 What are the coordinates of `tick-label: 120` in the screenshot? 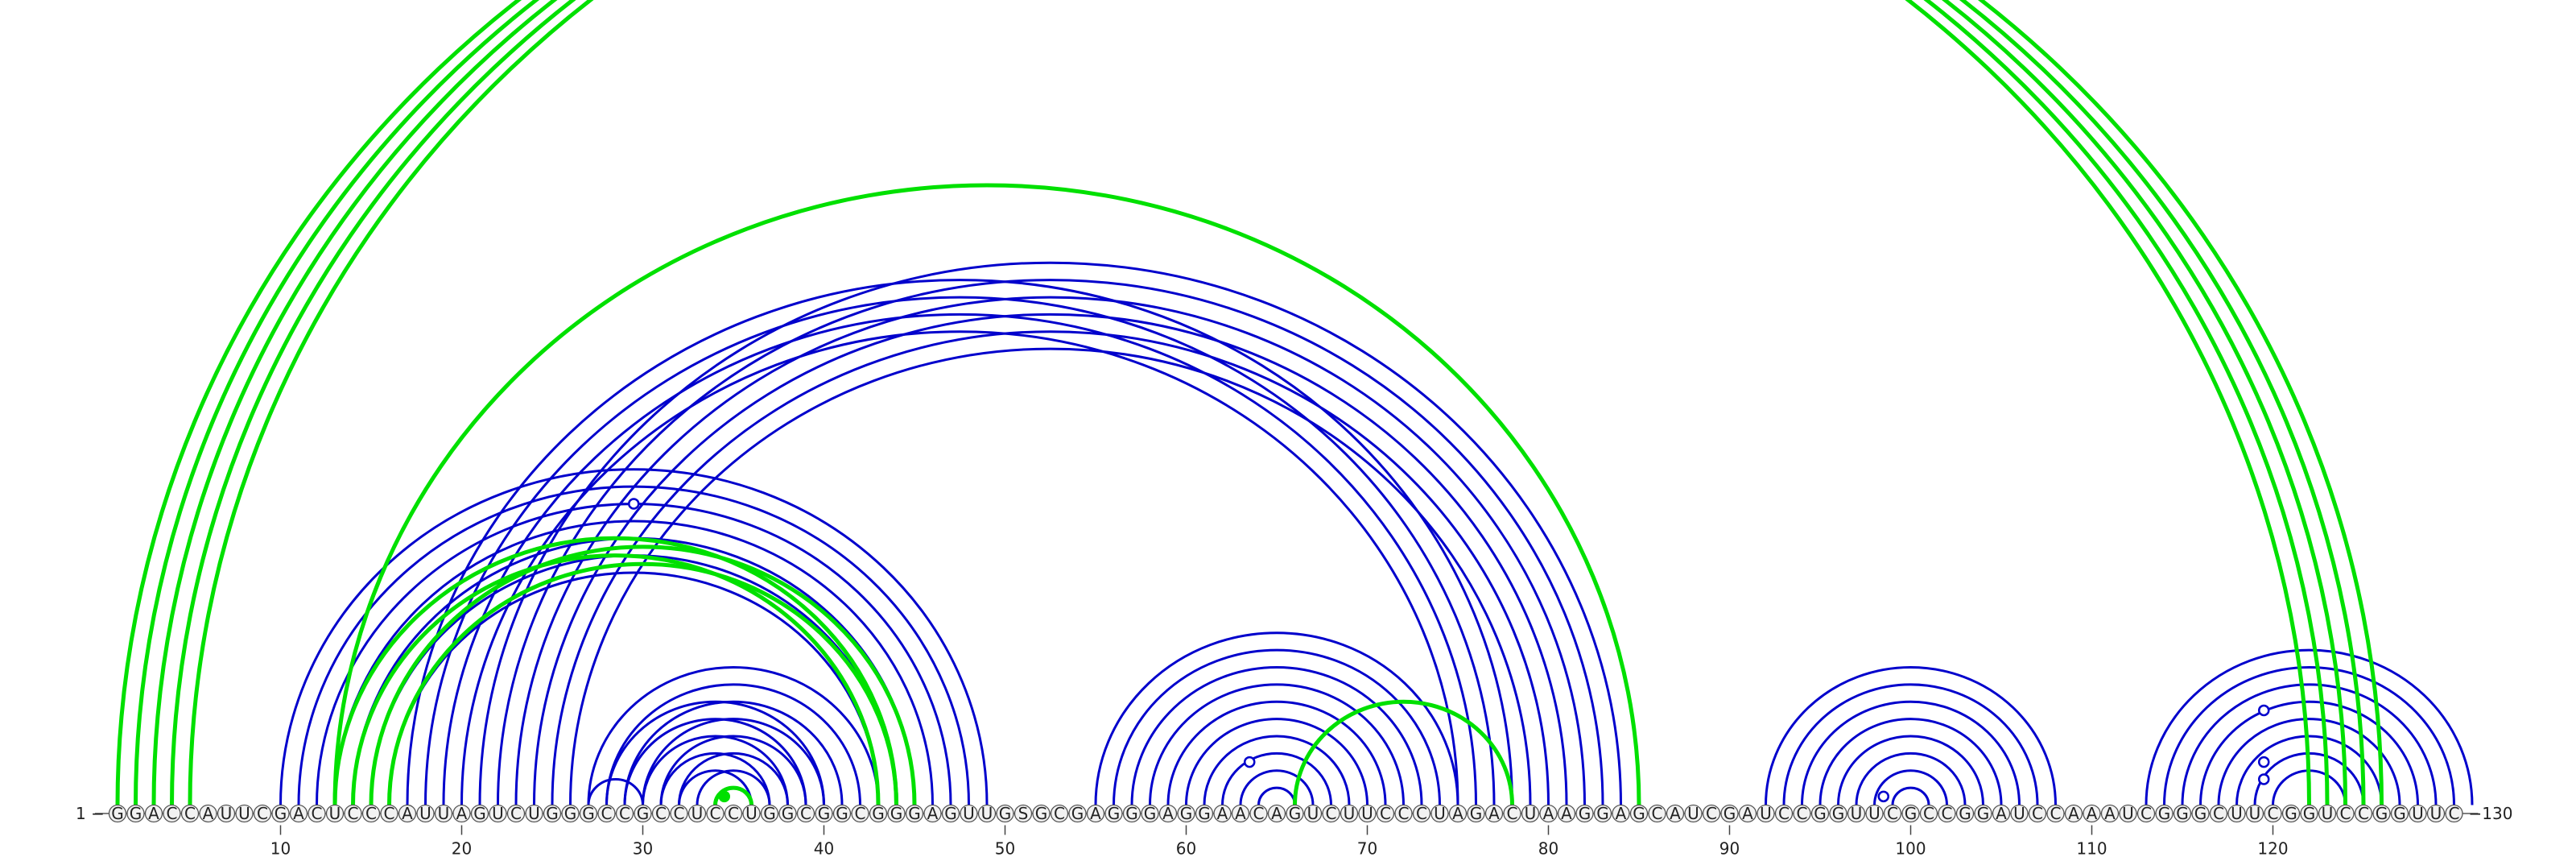 It's located at (2272, 848).